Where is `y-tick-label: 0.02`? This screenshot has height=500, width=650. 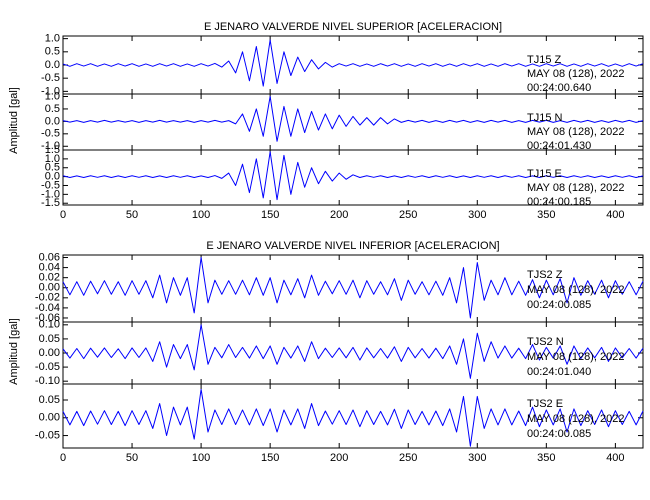 y-tick-label: 0.02 is located at coordinates (49, 278).